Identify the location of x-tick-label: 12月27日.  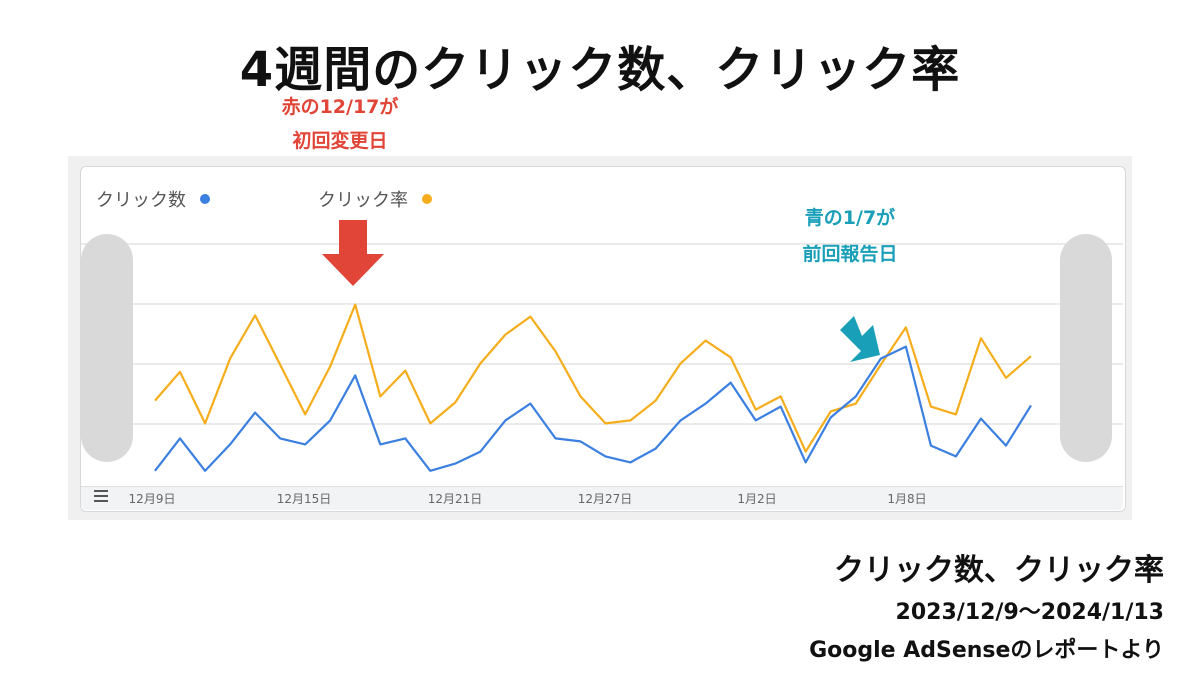
(605, 499).